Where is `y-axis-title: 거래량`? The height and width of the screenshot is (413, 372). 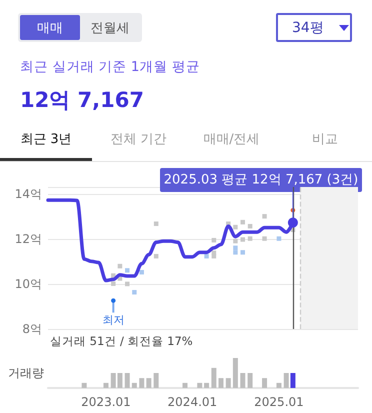 y-axis-title: 거래량 is located at coordinates (26, 373).